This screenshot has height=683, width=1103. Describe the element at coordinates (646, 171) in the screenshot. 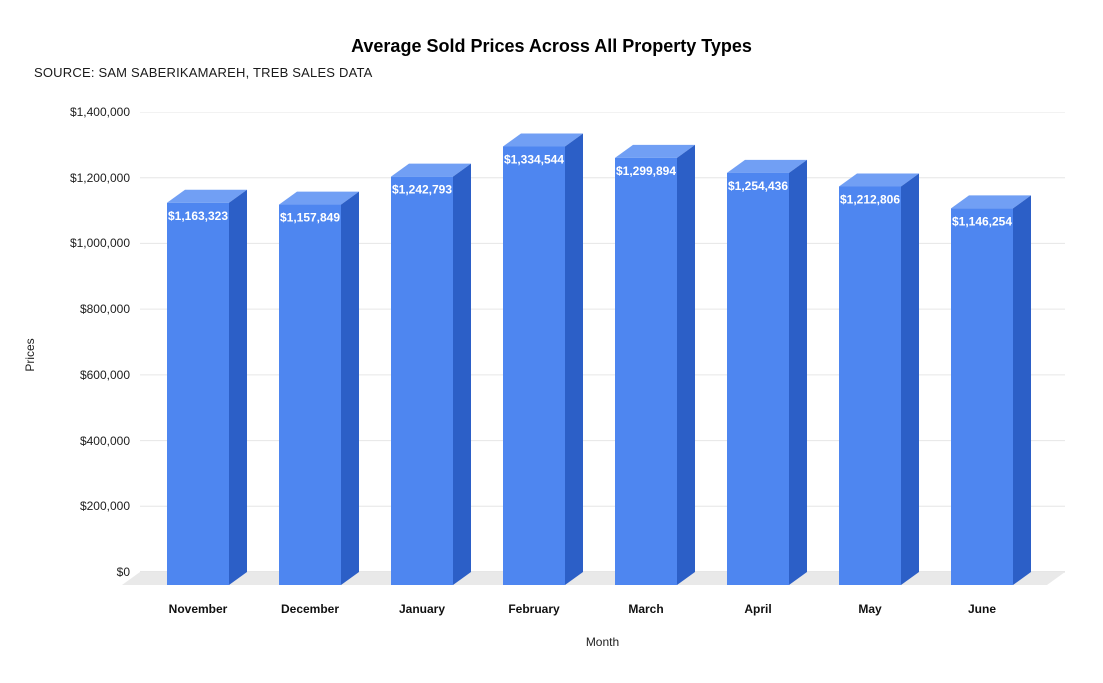

I see `bar-value-label: $1,299,894` at that location.